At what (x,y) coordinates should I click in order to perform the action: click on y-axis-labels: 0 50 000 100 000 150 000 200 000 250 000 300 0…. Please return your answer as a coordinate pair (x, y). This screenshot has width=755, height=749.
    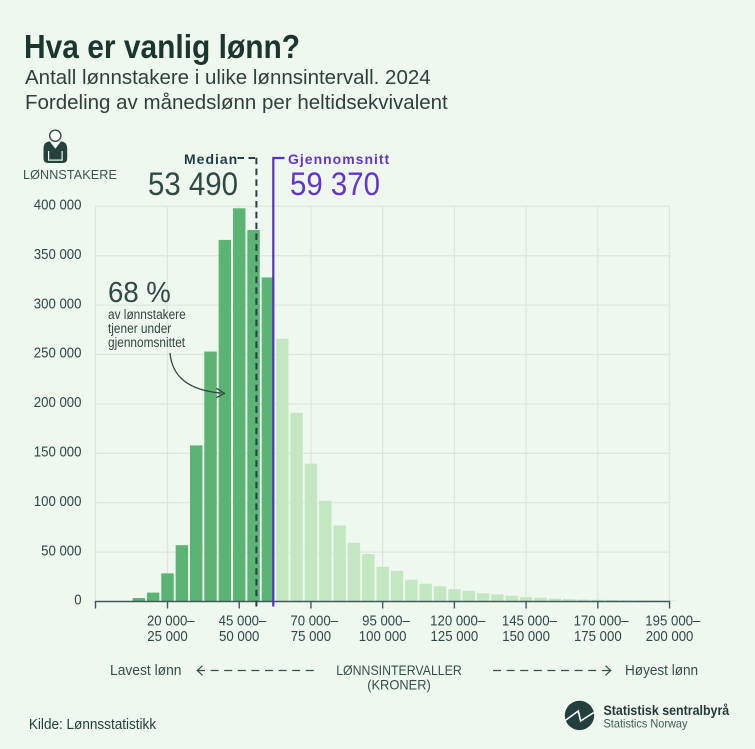
    Looking at the image, I should click on (58, 403).